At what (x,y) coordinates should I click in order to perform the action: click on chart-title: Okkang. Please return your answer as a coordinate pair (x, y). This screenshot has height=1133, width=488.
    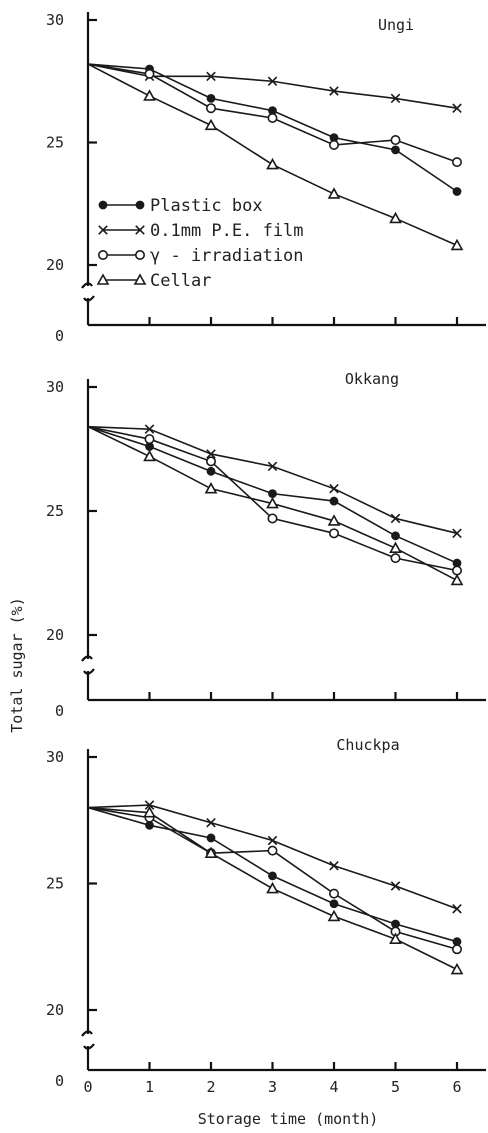
    Looking at the image, I should click on (372, 379).